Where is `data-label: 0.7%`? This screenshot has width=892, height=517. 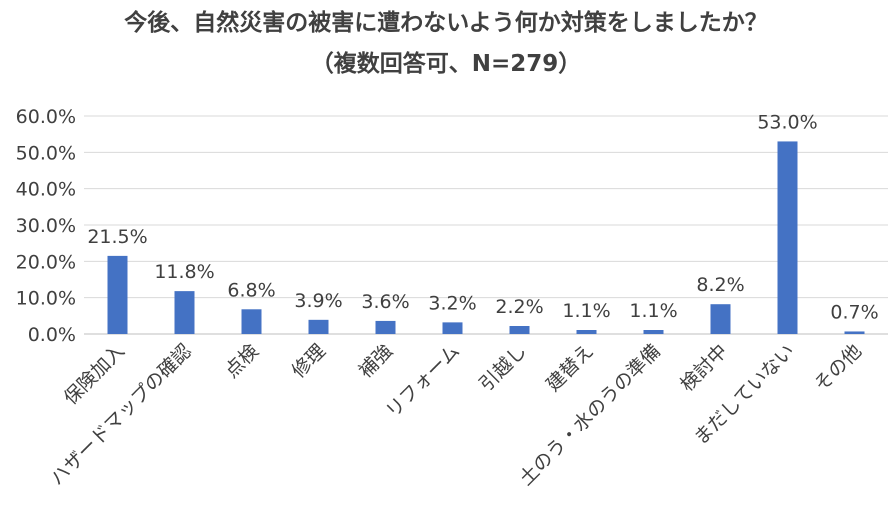
data-label: 0.7% is located at coordinates (854, 312).